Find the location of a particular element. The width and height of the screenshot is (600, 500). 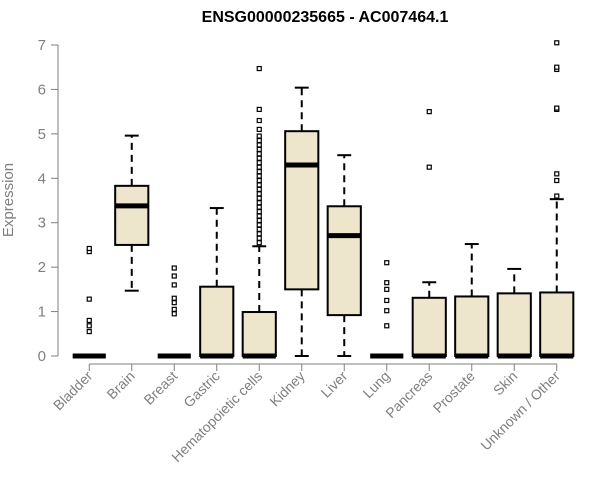

y-tick-label: 2 is located at coordinates (42, 267).